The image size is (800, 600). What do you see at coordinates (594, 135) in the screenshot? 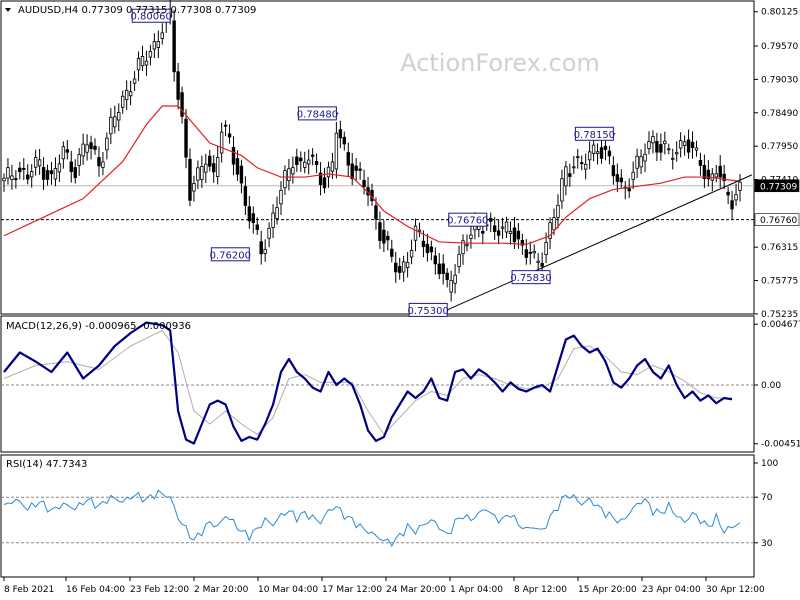
I see `svg-text: 0.78150` at bounding box center [594, 135].